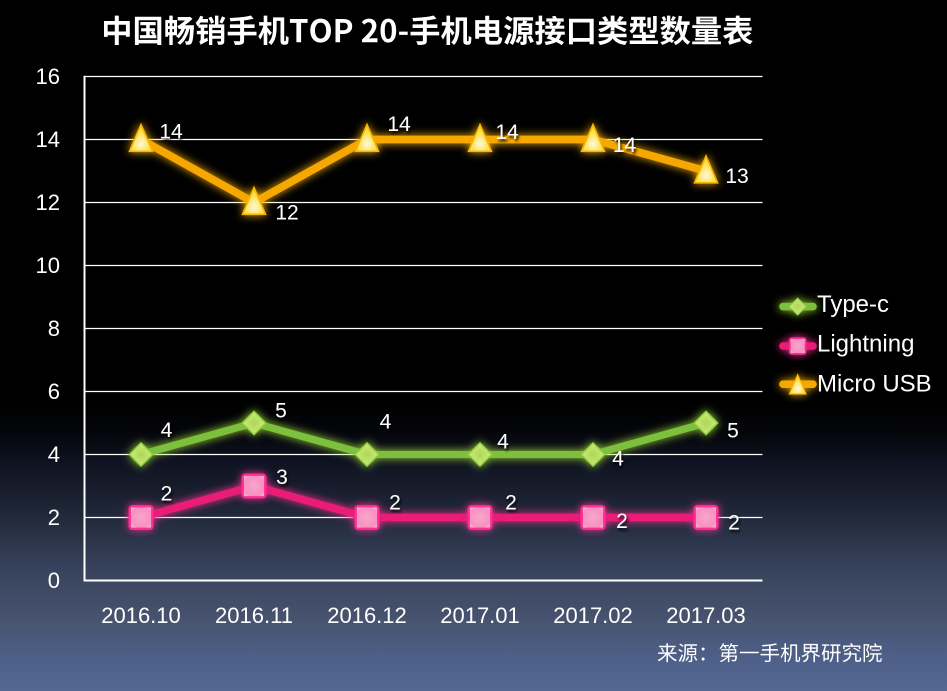 This screenshot has height=691, width=947. What do you see at coordinates (282, 477) in the screenshot?
I see `svg-text: 3` at bounding box center [282, 477].